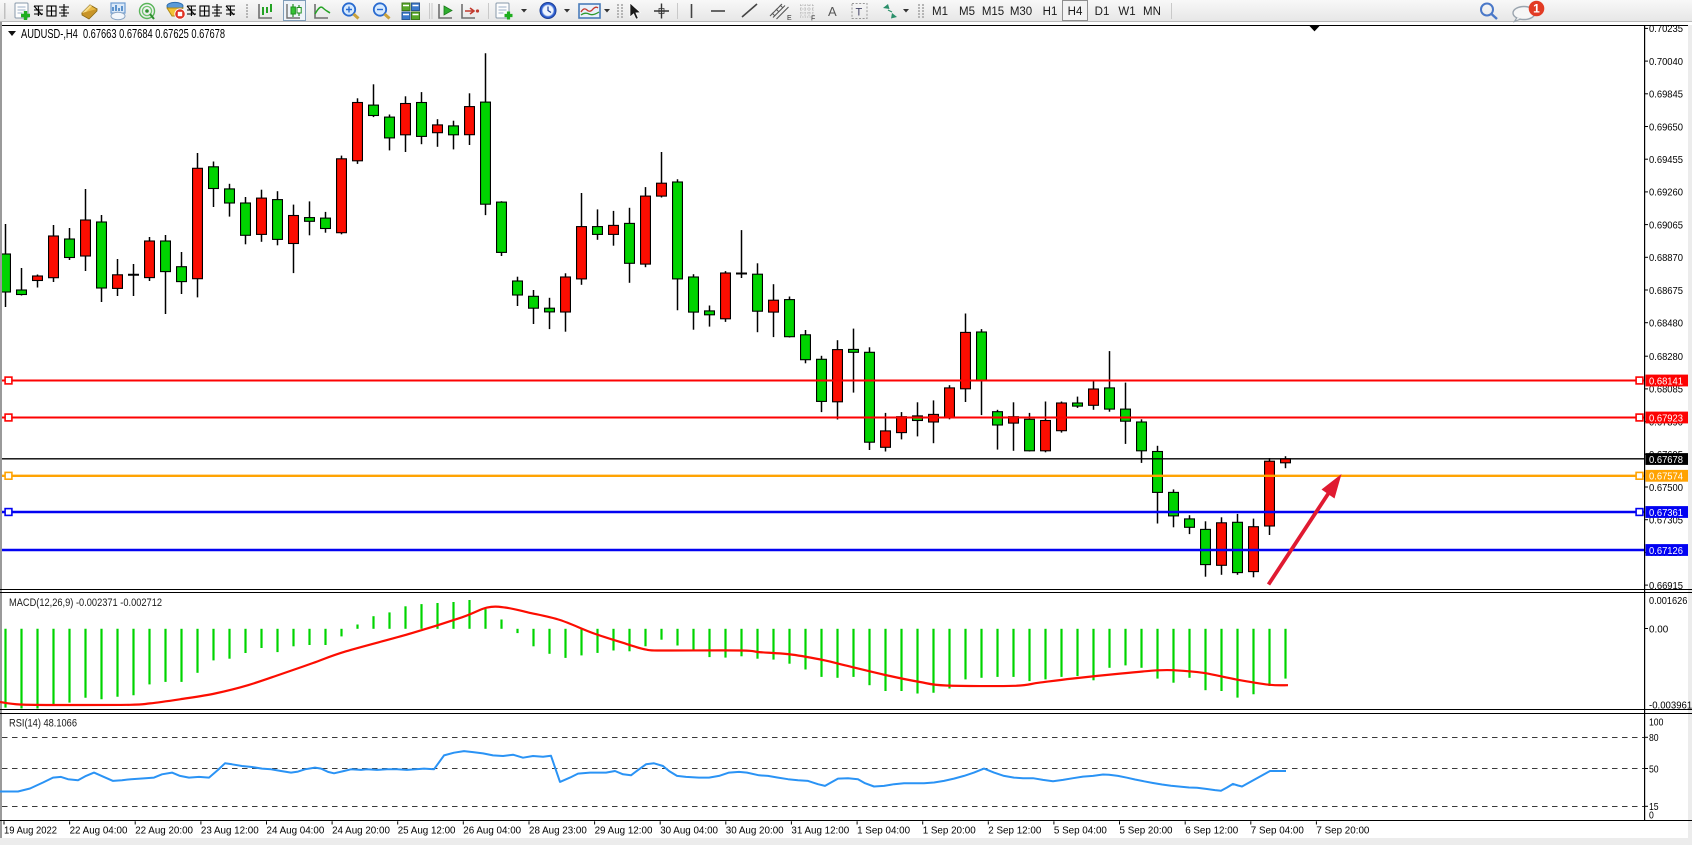 This screenshot has width=1692, height=850. Describe the element at coordinates (1666, 390) in the screenshot. I see `svg-text: 0.68085` at that location.